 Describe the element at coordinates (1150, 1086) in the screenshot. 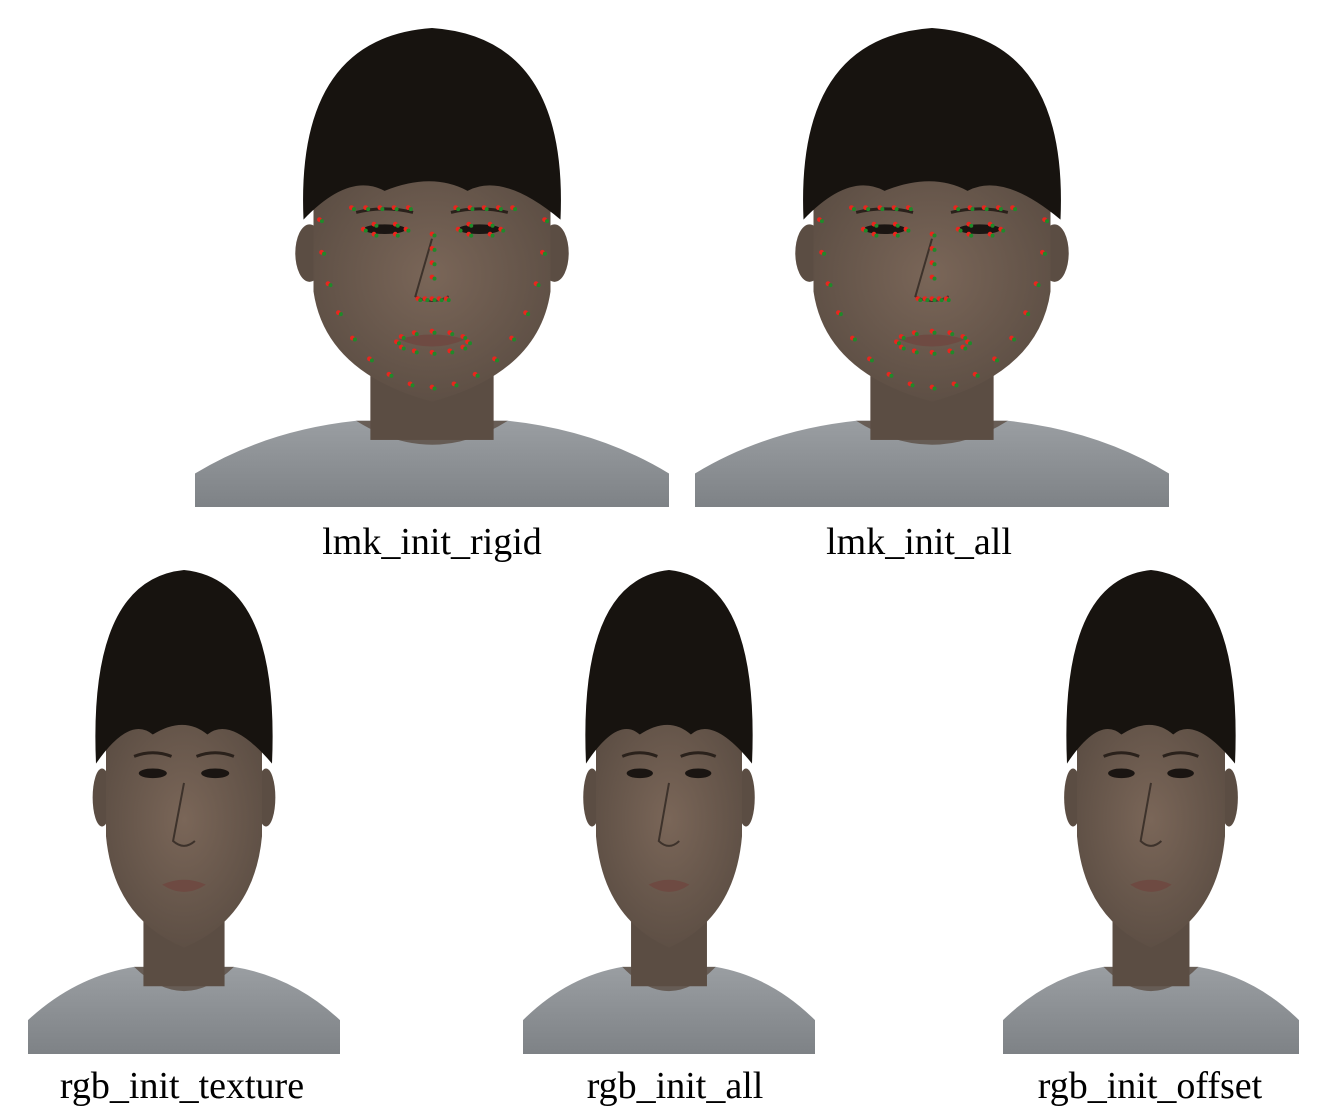

I see `rgb-init-offset-caption: rgb_init_offset` at that location.